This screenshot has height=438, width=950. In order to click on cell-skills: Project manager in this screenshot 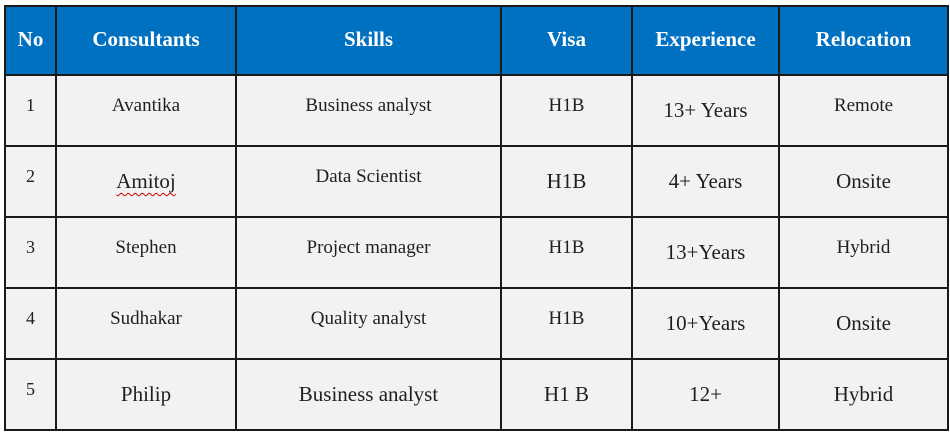, I will do `click(368, 252)`.